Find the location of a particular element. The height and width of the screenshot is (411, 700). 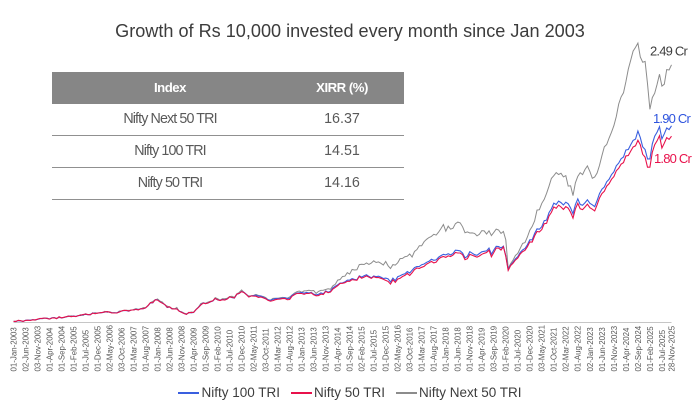

svg-text: 01-Dec-2005 is located at coordinates (98, 348).